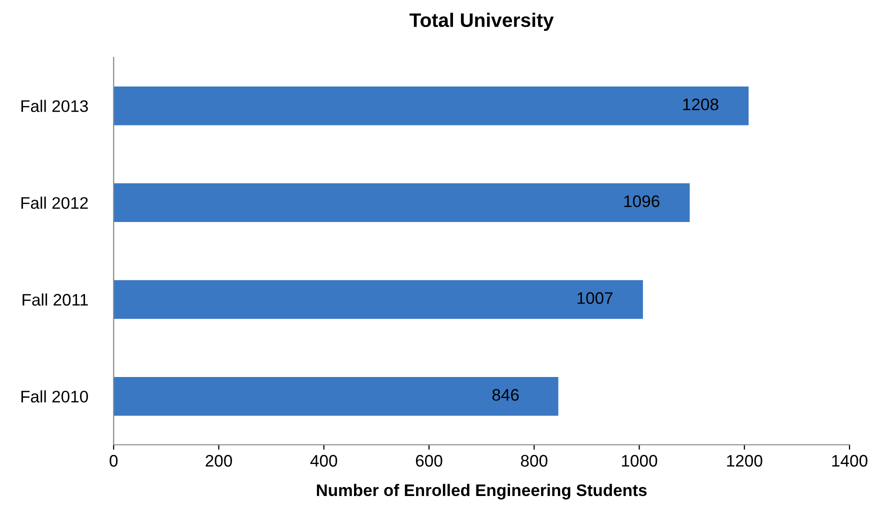  I want to click on y-tick-label: Fall 2010, so click(54, 396).